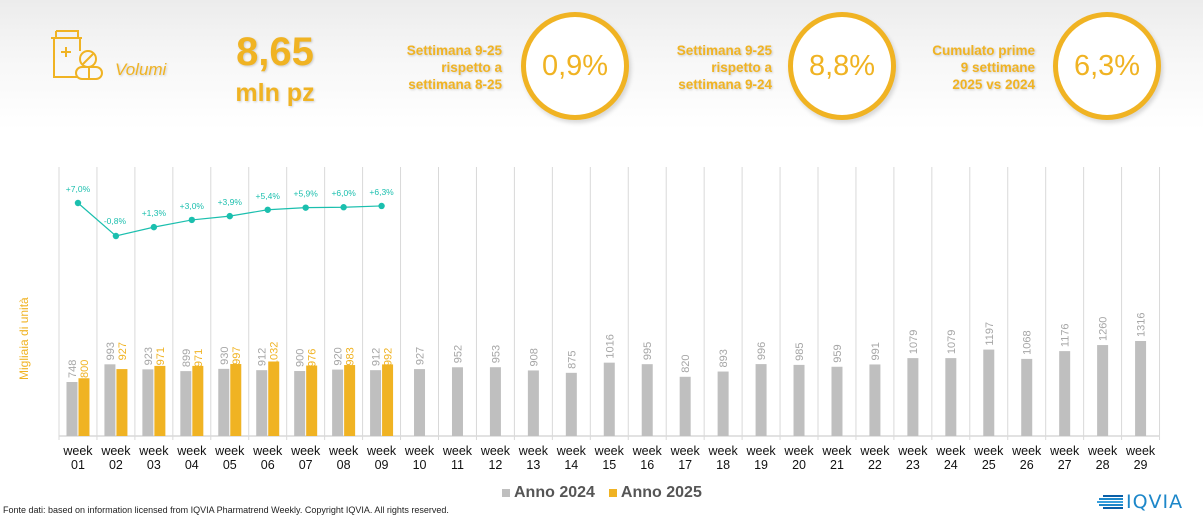 The image size is (1203, 517). Describe the element at coordinates (351, 356) in the screenshot. I see `bar-label-2025: 983` at that location.